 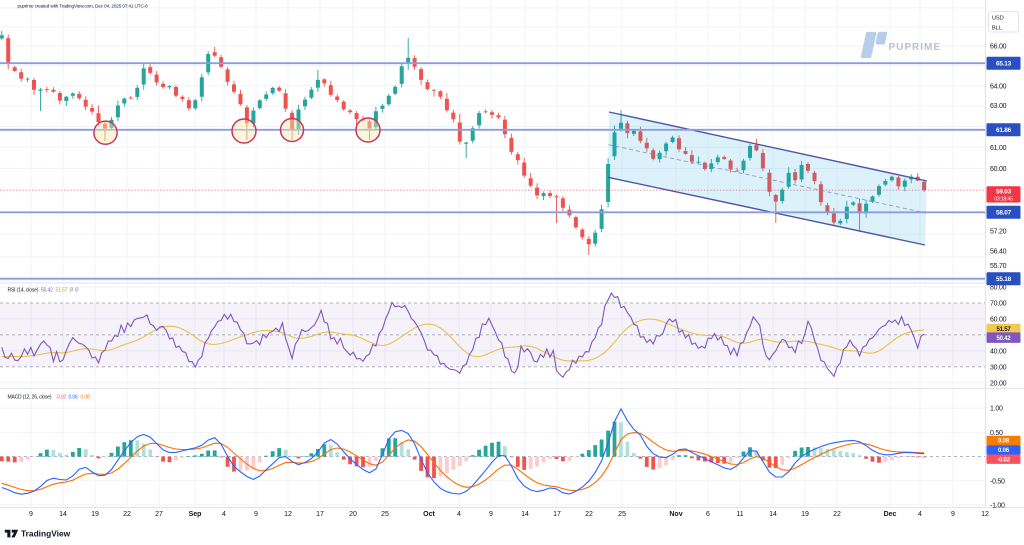 What do you see at coordinates (915, 47) in the screenshot?
I see `svg-text: PUPRIME` at bounding box center [915, 47].